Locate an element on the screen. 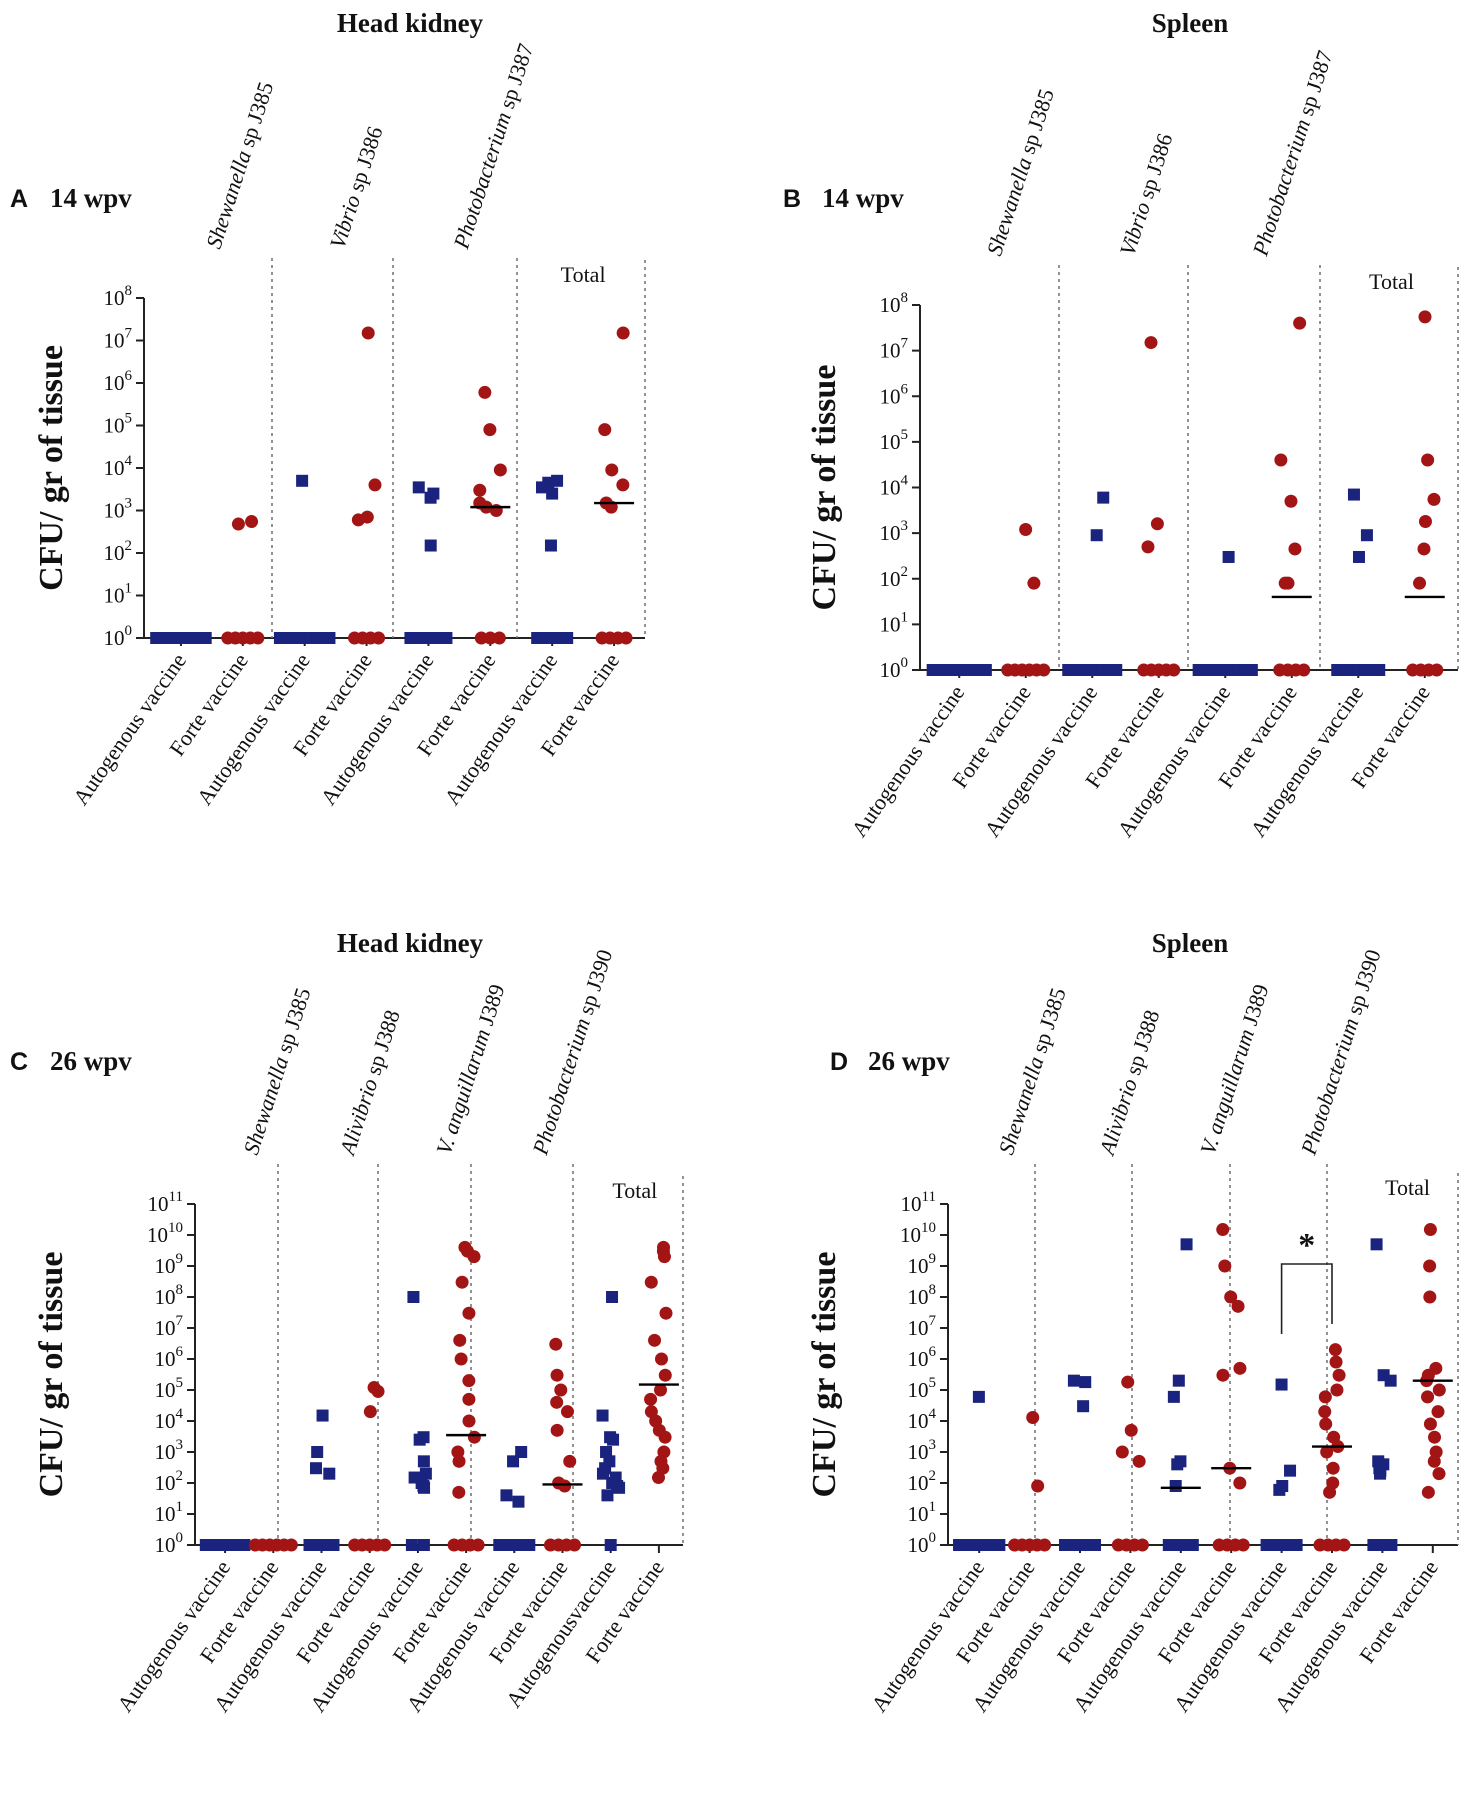 Image resolution: width=1476 pixels, height=1795 pixels. significance-bracket is located at coordinates (1306, 1298).